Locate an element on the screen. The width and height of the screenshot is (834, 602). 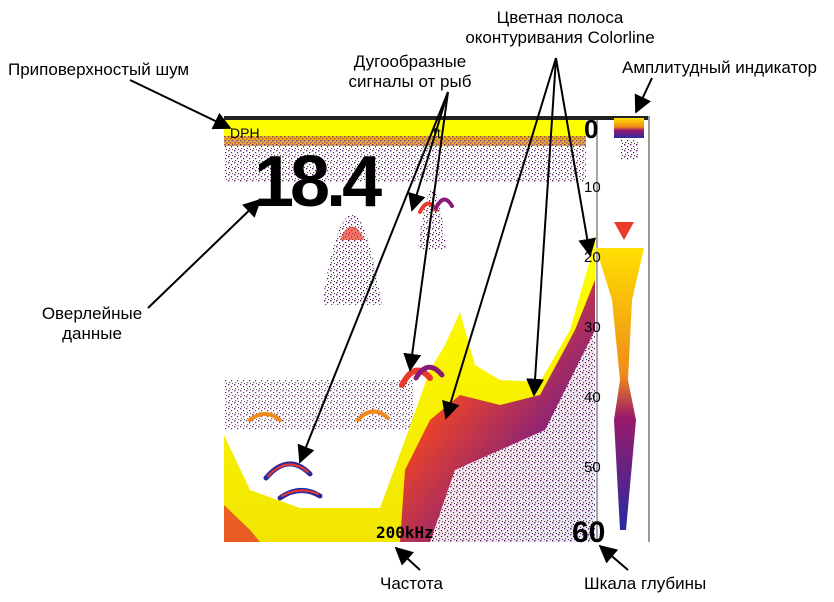
depth-unit: ft is located at coordinates (437, 133).